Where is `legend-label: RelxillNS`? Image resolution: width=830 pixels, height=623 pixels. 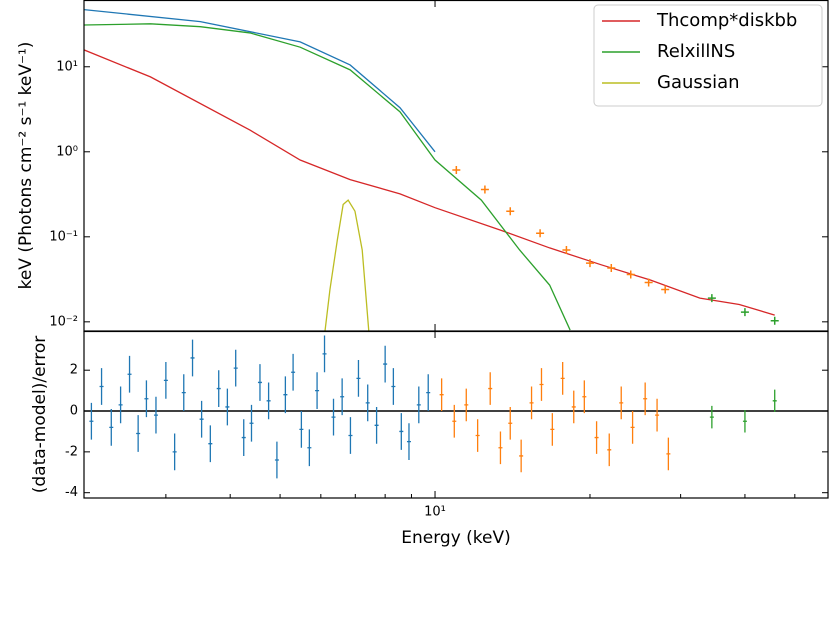
legend-label: RelxillNS is located at coordinates (696, 51).